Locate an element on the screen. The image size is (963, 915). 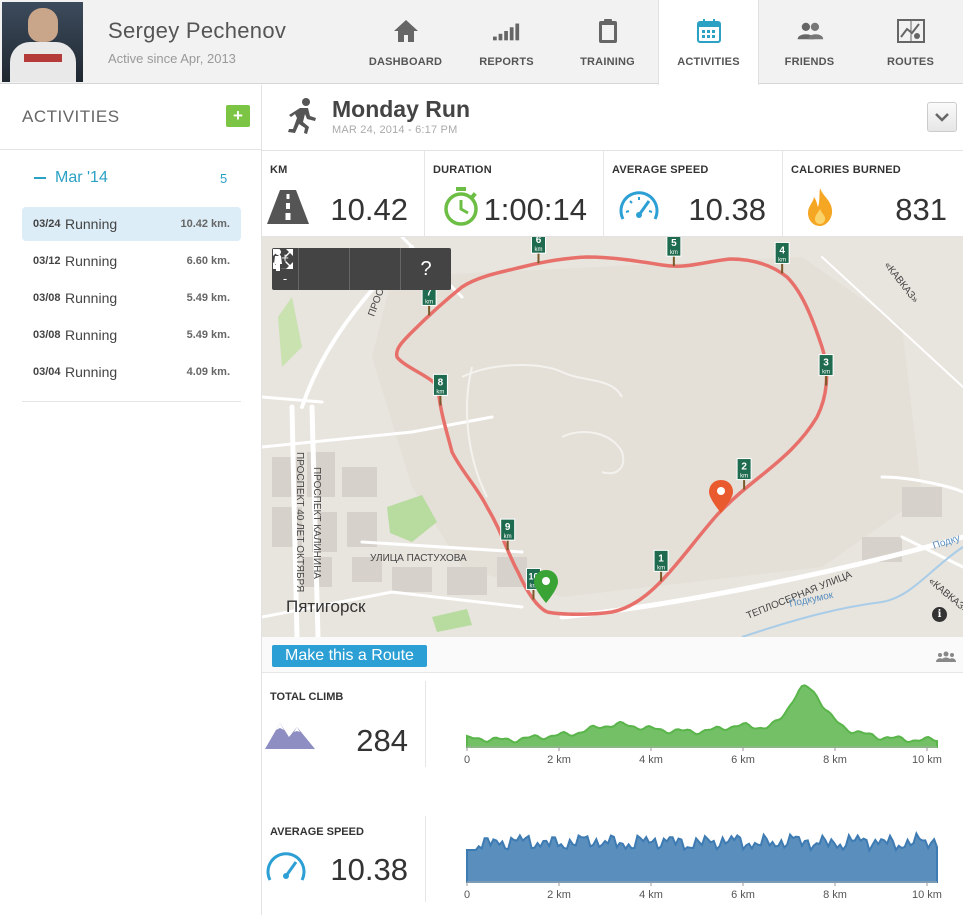
km-marker: 5km is located at coordinates (674, 252).